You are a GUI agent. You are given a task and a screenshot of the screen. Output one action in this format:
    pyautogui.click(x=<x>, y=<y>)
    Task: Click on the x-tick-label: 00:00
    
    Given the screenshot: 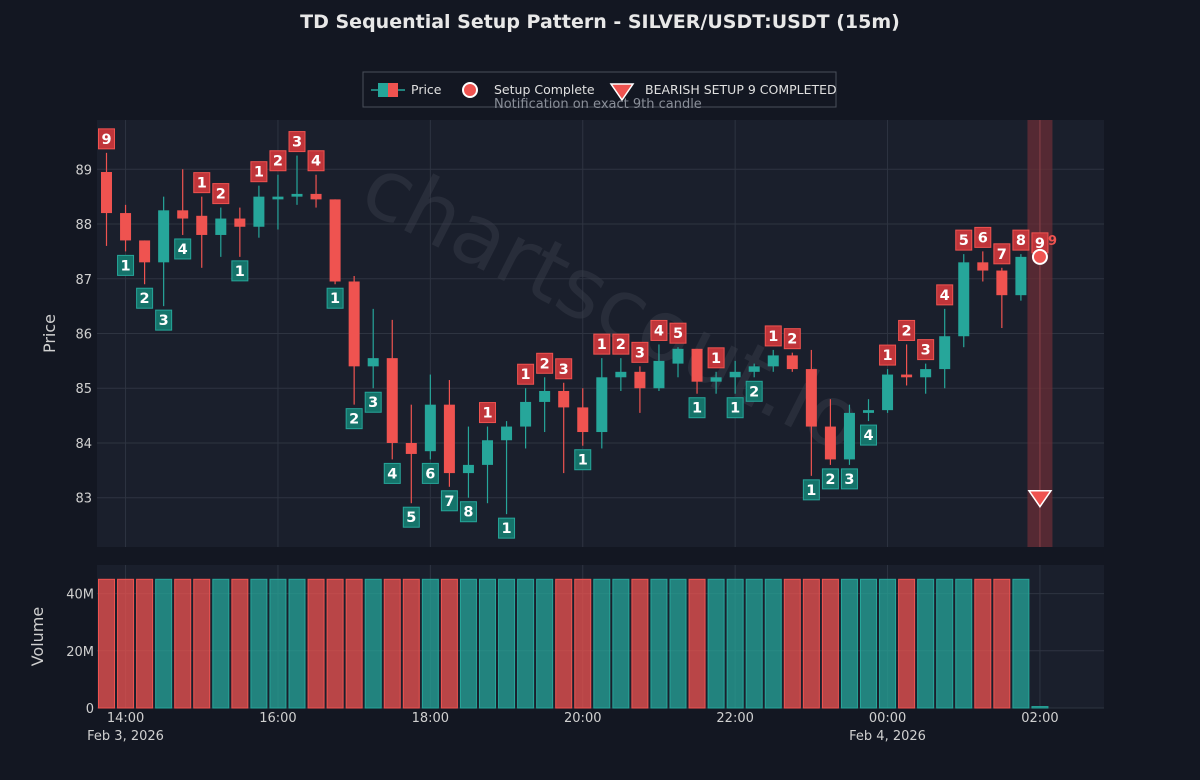 What is the action you would take?
    pyautogui.click(x=887, y=718)
    